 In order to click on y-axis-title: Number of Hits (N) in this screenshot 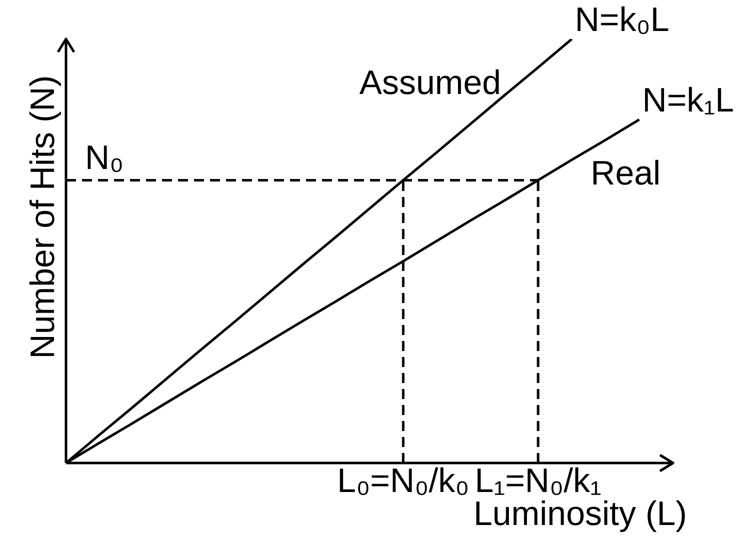, I will do `click(43, 217)`.